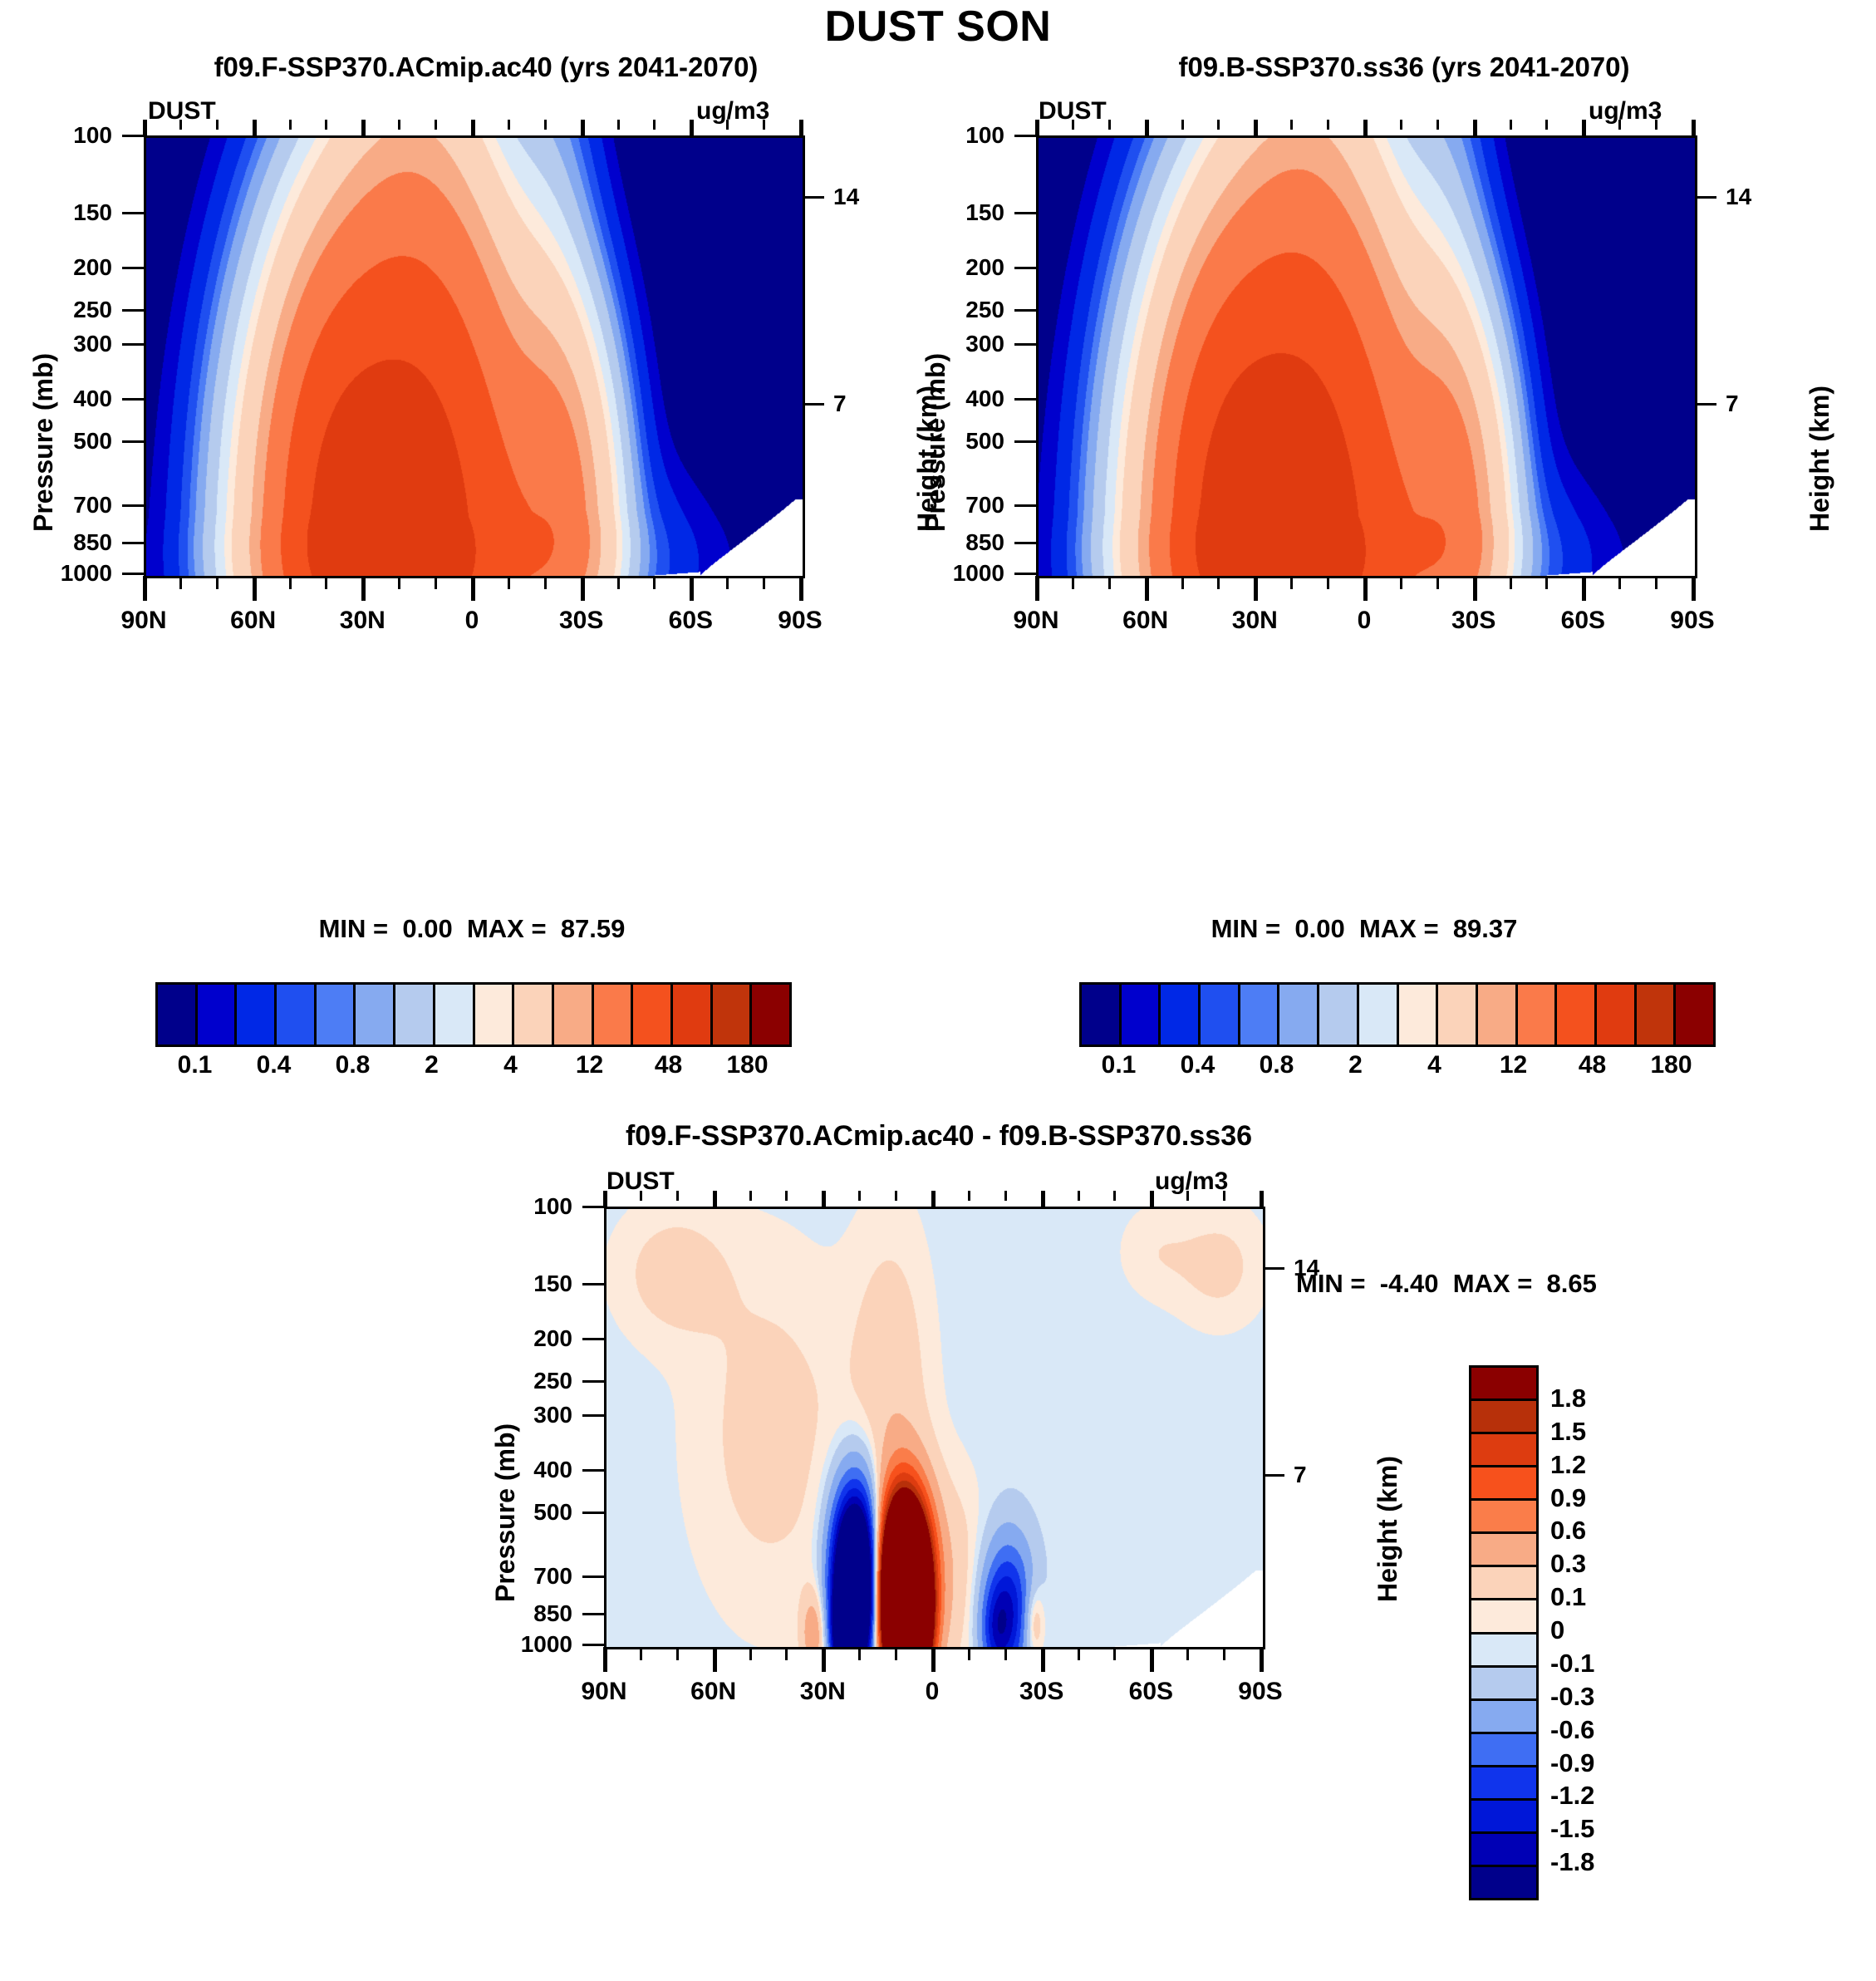 Image resolution: width=1876 pixels, height=1981 pixels. I want to click on panel-diff-colorbar, so click(1504, 1632).